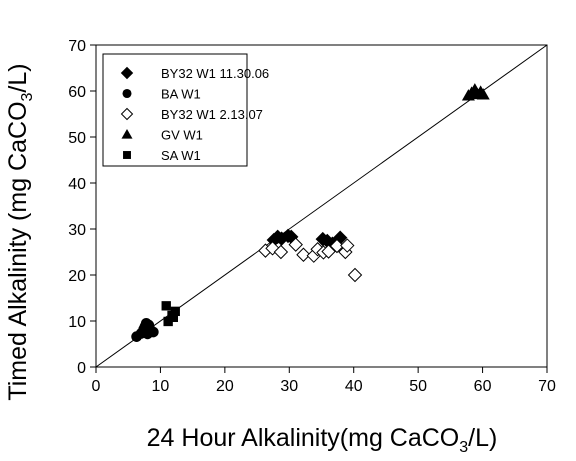 The height and width of the screenshot is (461, 576). What do you see at coordinates (18, 250) in the screenshot?
I see `y-axis-title-main: Timed Alkalinity (mg CaCO` at bounding box center [18, 250].